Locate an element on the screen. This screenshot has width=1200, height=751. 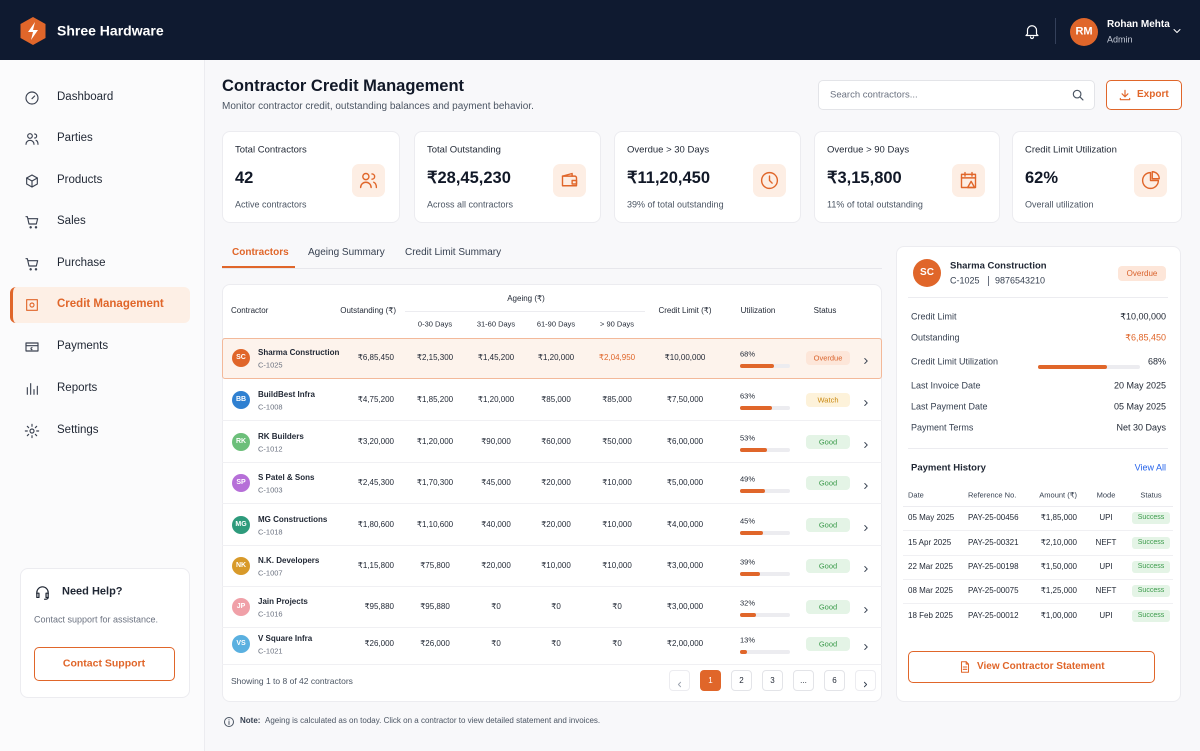
kpi-note: 39% of total outstanding is located at coordinates (675, 204).